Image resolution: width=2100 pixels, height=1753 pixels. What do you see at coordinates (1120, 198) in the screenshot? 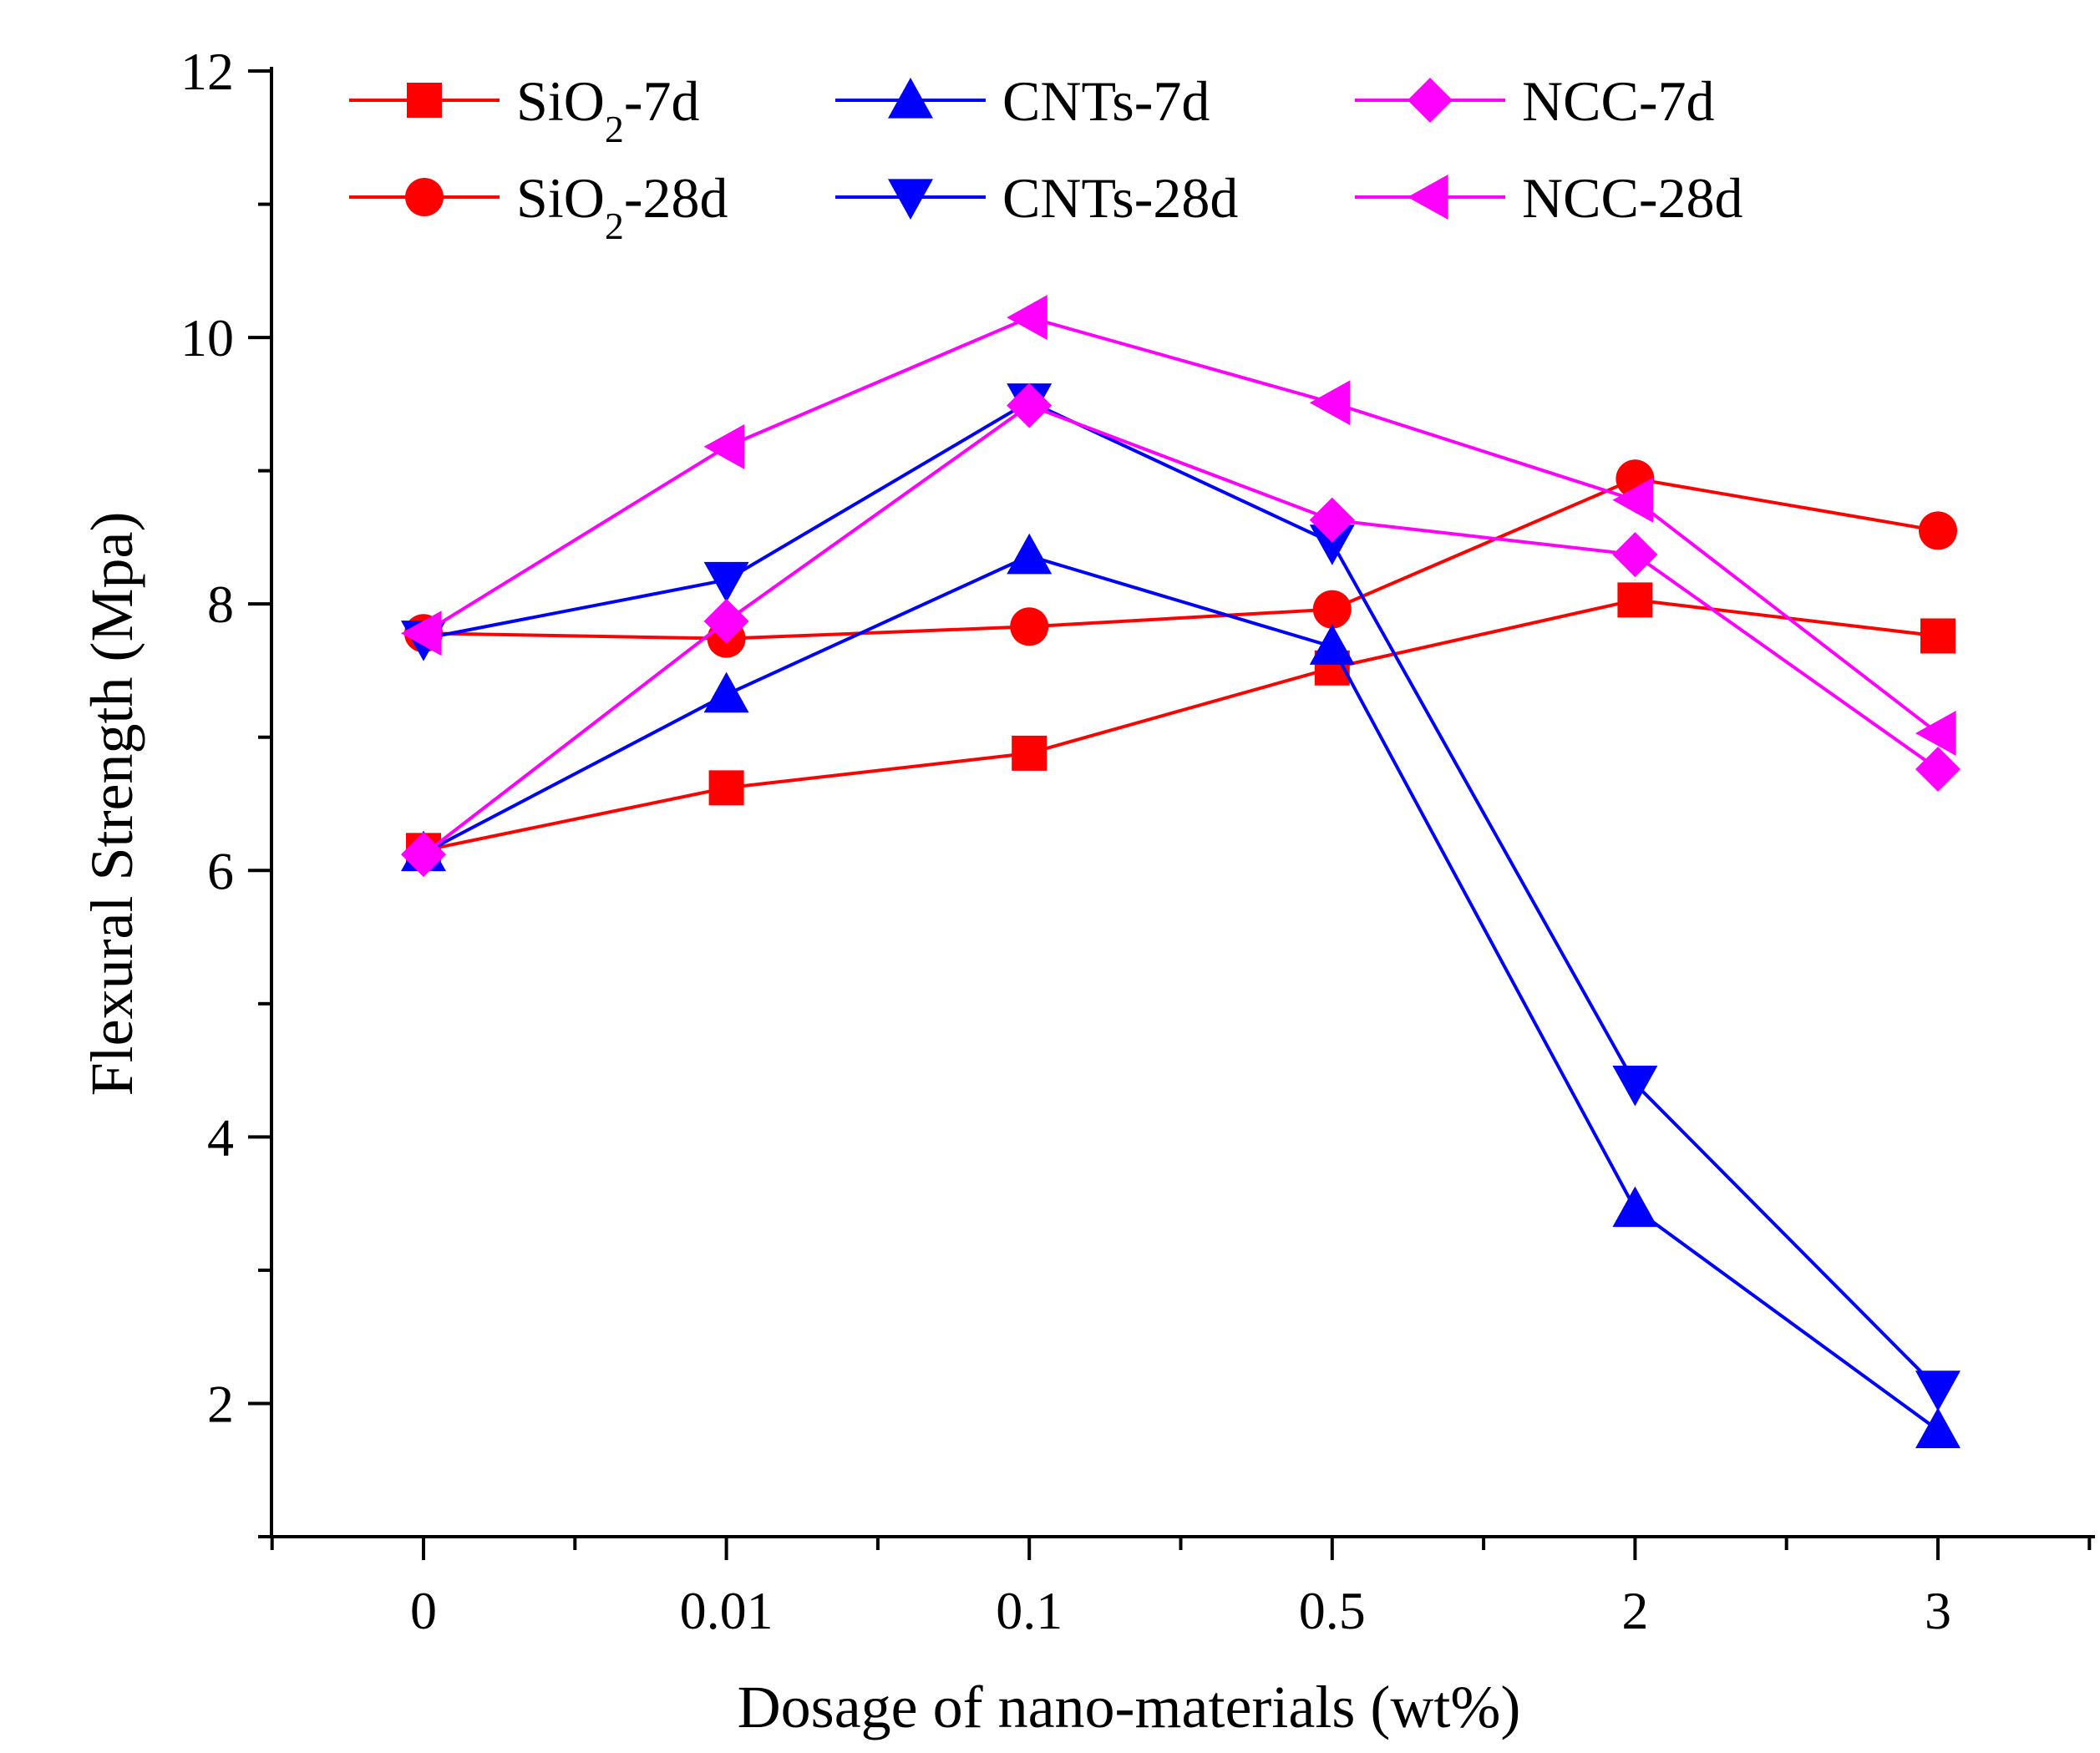
I see `legend-label: CNTs-28d` at bounding box center [1120, 198].